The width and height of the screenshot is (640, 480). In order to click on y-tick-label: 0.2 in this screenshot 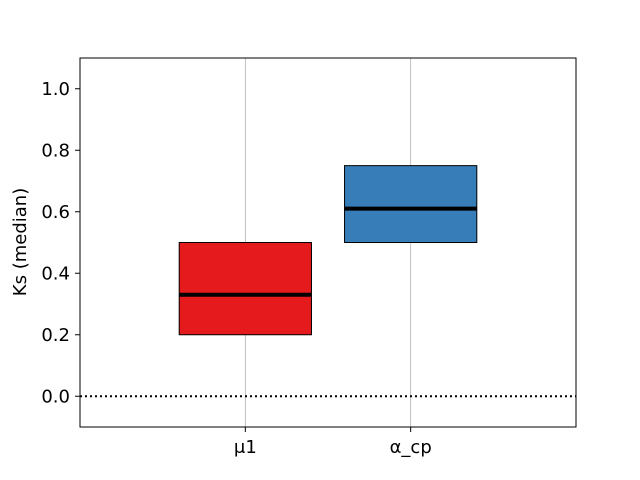, I will do `click(55, 335)`.